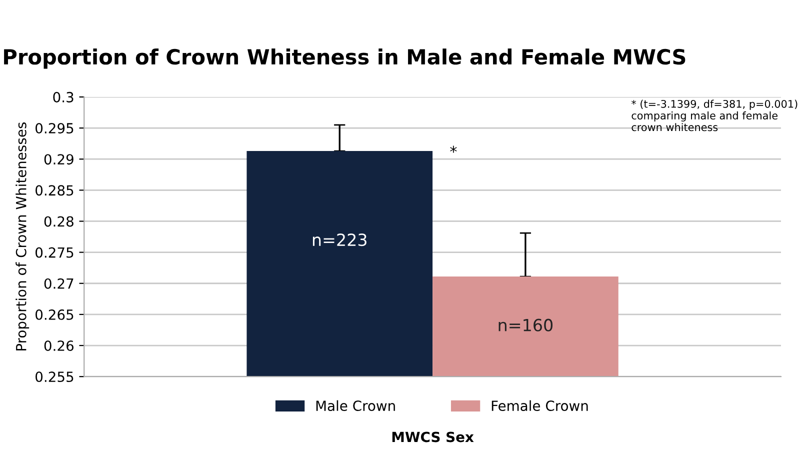 This screenshot has height=451, width=801. I want to click on annotation: *, so click(453, 149).